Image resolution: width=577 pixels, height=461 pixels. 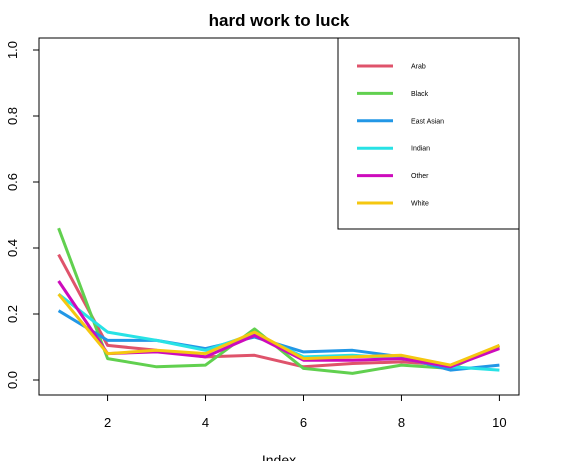 I want to click on series-line-white, so click(x=278, y=330).